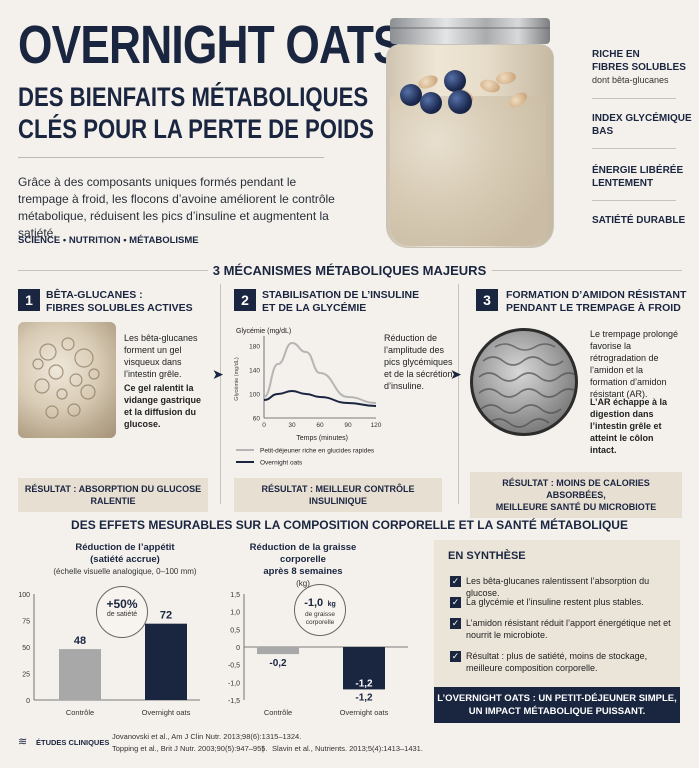 The height and width of the screenshot is (768, 699). What do you see at coordinates (193, 97) in the screenshot?
I see `page-subtitle-line1: DES BIENFAITS MÉTABOLIQUES` at bounding box center [193, 97].